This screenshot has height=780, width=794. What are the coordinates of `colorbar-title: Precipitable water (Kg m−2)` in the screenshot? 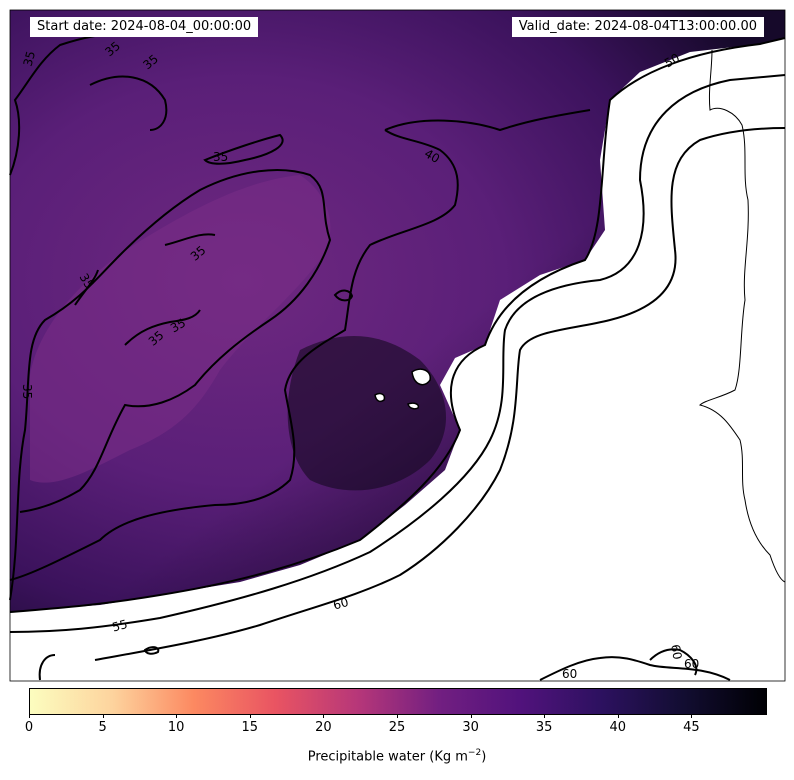 It's located at (397, 756).